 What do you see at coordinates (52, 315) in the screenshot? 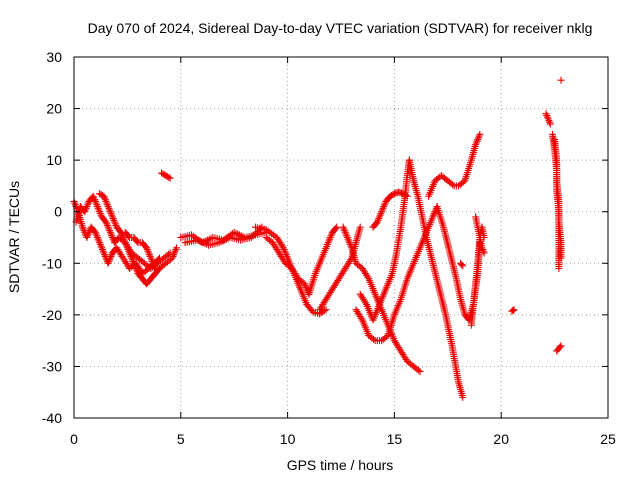
I see `y-tick-label: -20` at bounding box center [52, 315].